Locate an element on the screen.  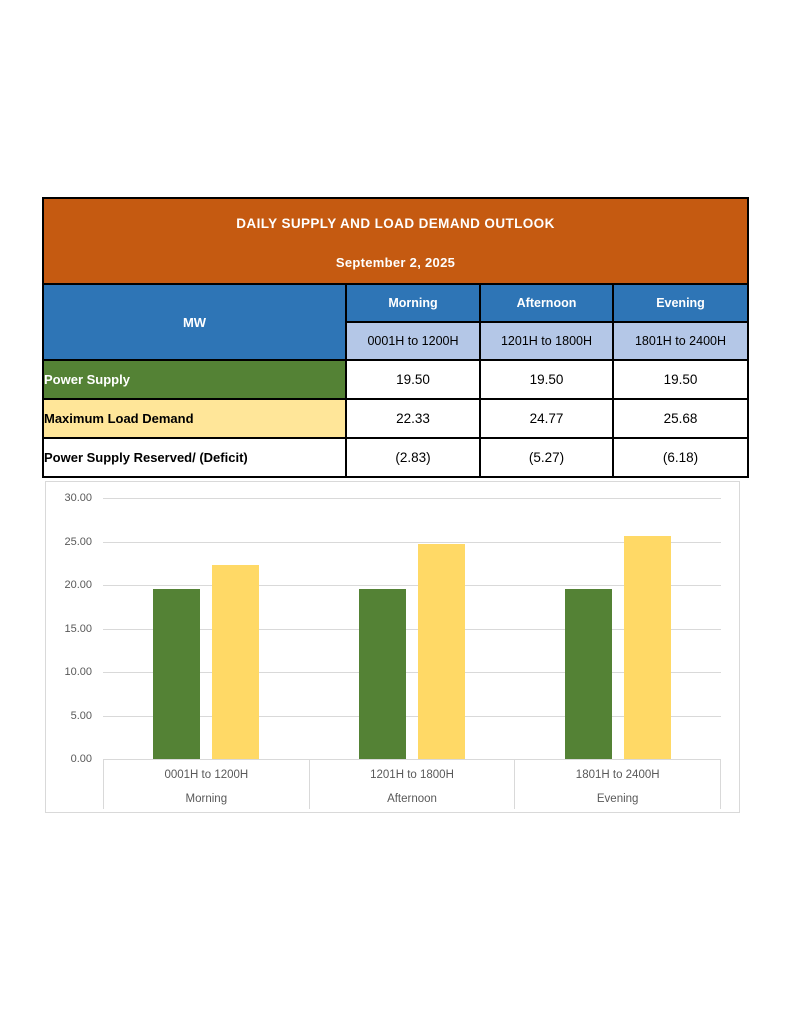
report-title: DAILY SUPPLY AND LOAD DEMAND OUTLOOK is located at coordinates (395, 223).